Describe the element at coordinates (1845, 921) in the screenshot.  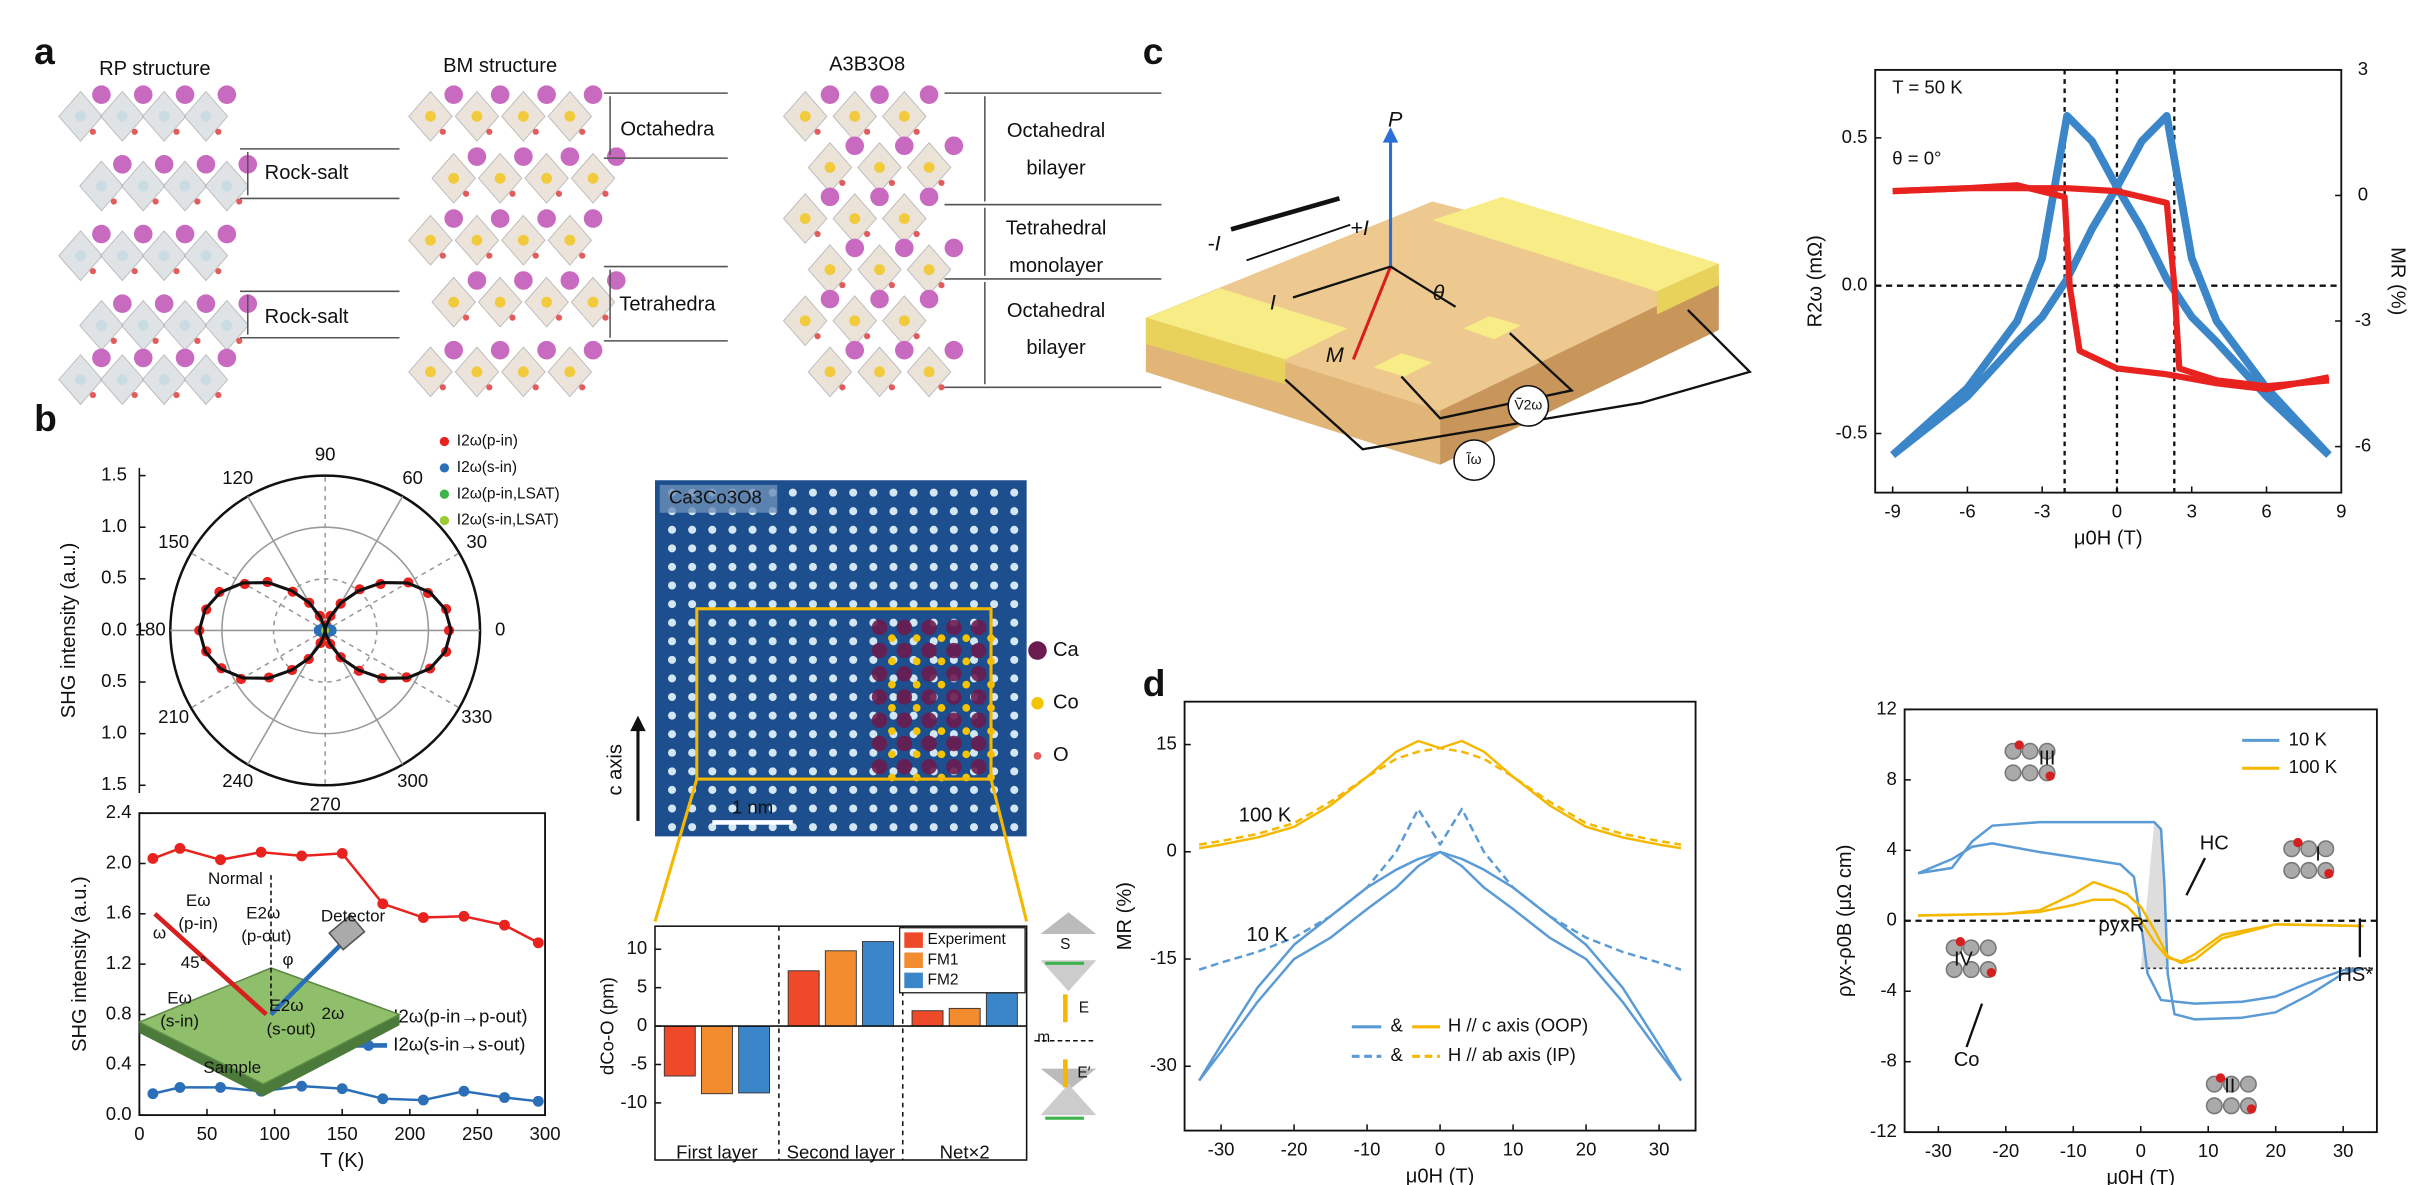
I see `y-axis-label: ρyx-ρ0B (μΩ cm)` at that location.